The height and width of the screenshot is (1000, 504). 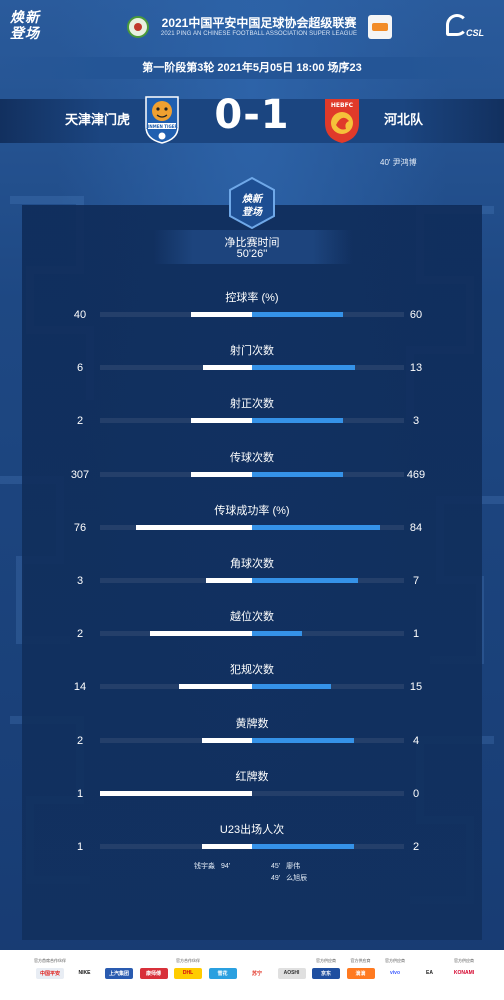 What do you see at coordinates (252, 351) in the screenshot?
I see `stat-label: 射门次数` at bounding box center [252, 351].